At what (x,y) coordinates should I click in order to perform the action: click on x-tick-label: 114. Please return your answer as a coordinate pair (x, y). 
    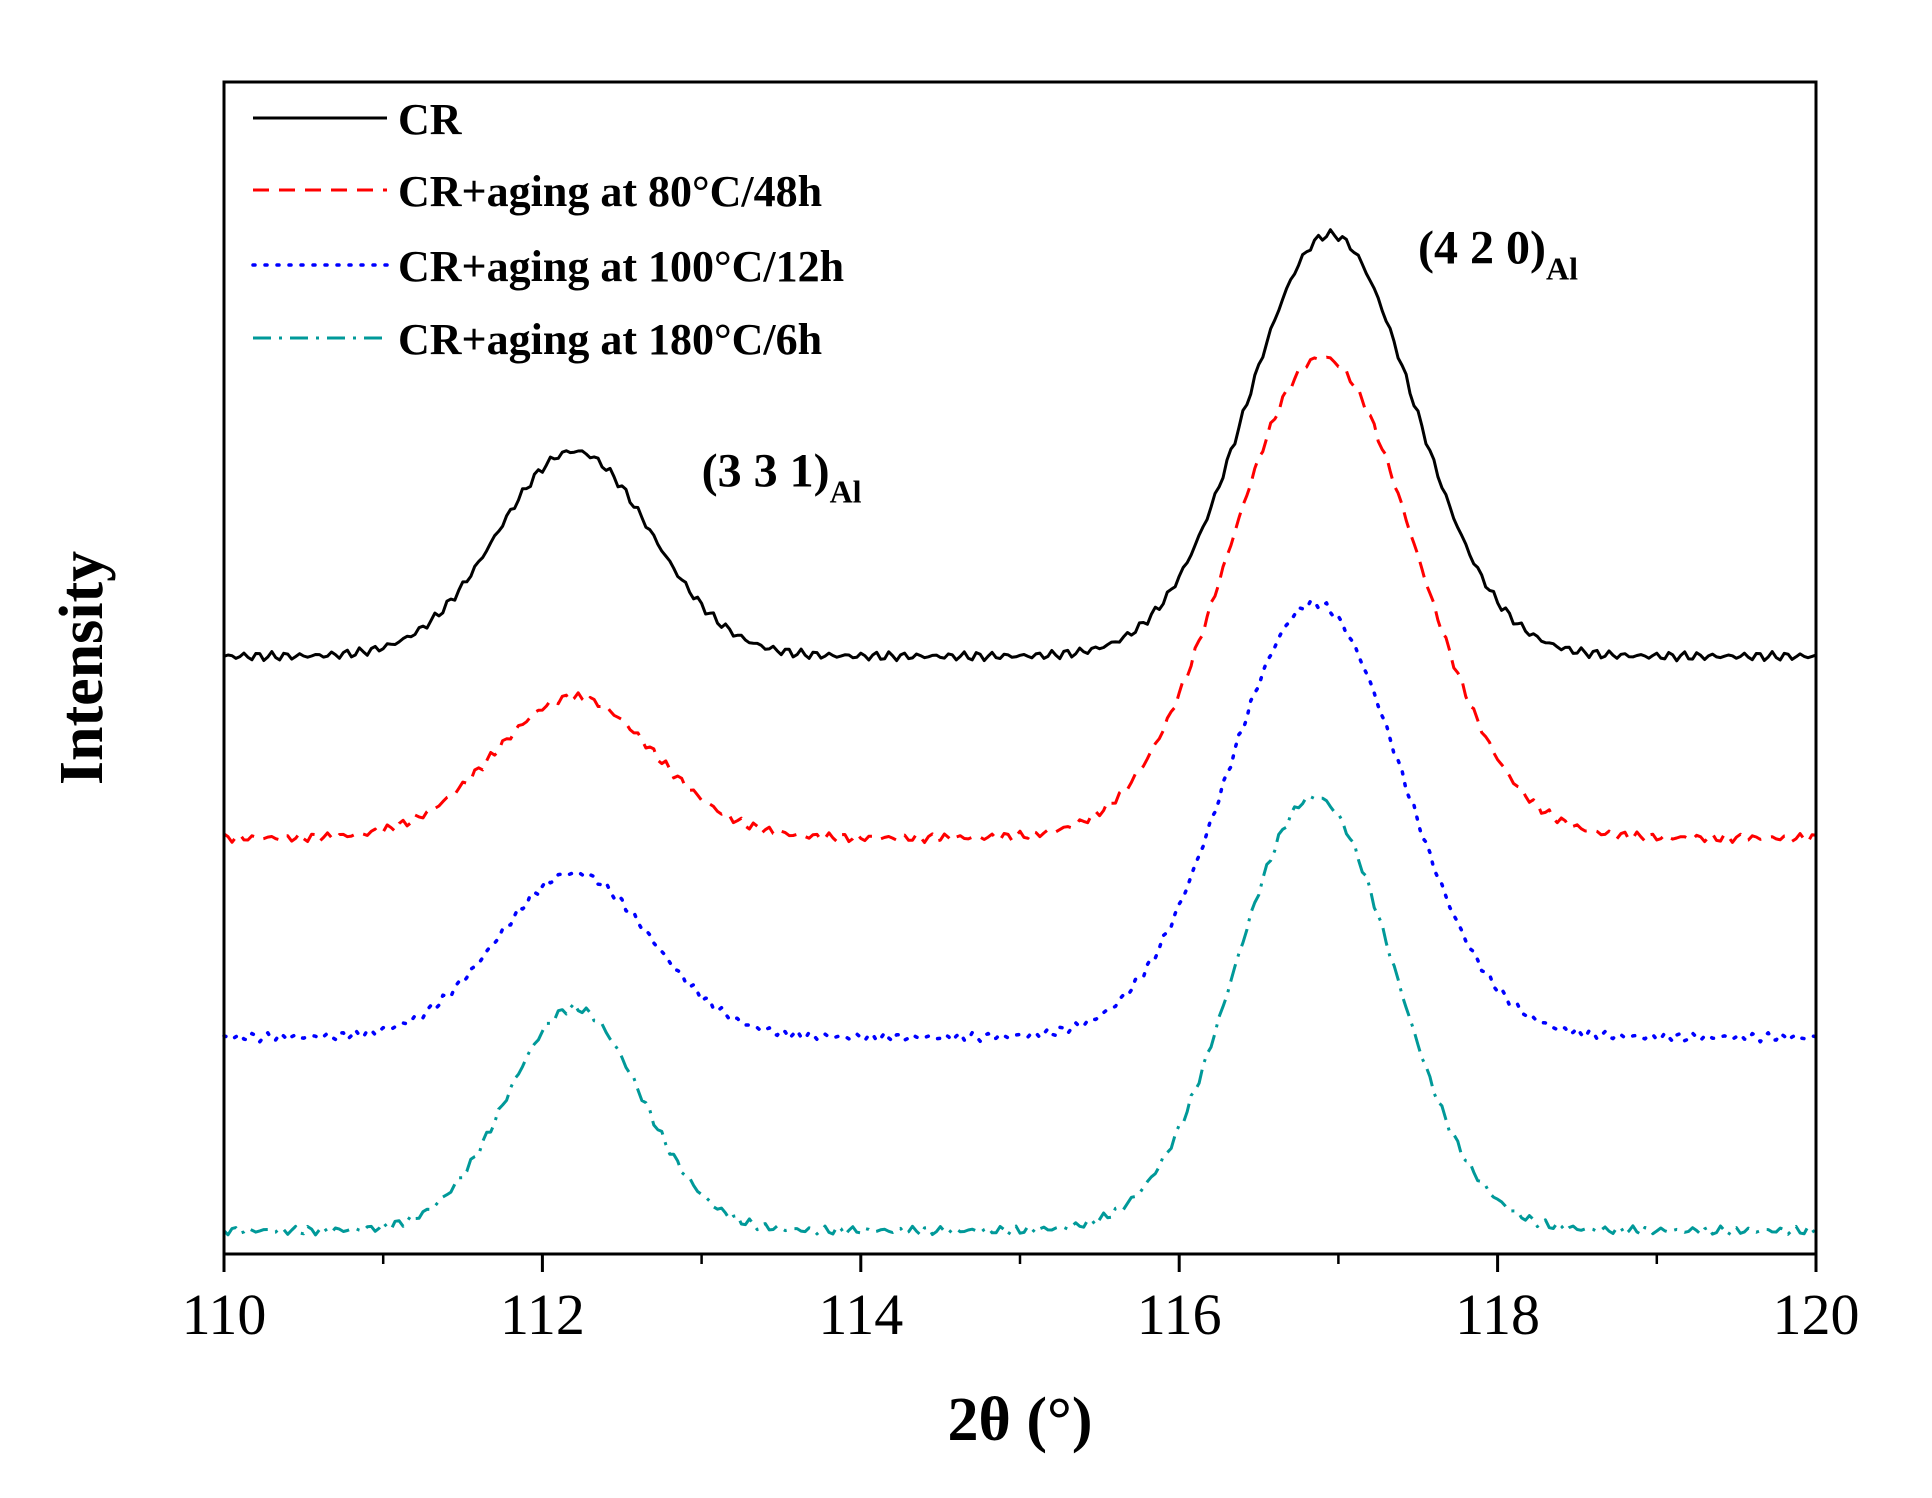
    Looking at the image, I should click on (860, 1314).